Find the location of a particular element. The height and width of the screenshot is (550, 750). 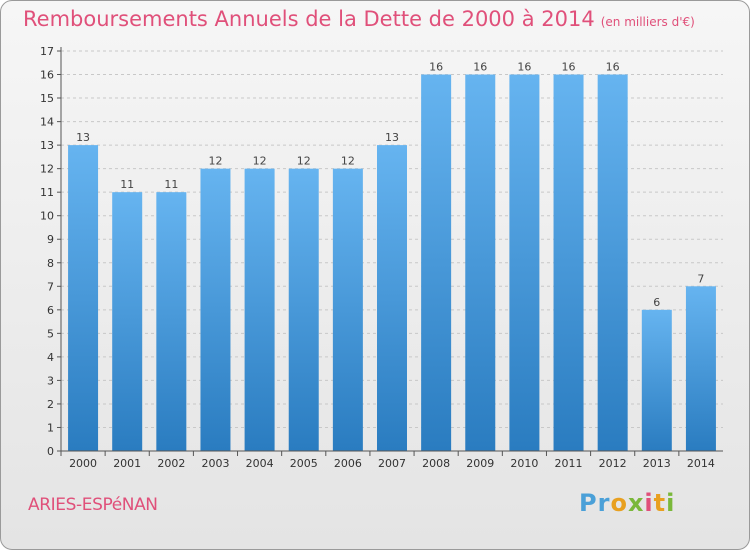

bar-2011 is located at coordinates (568, 262).